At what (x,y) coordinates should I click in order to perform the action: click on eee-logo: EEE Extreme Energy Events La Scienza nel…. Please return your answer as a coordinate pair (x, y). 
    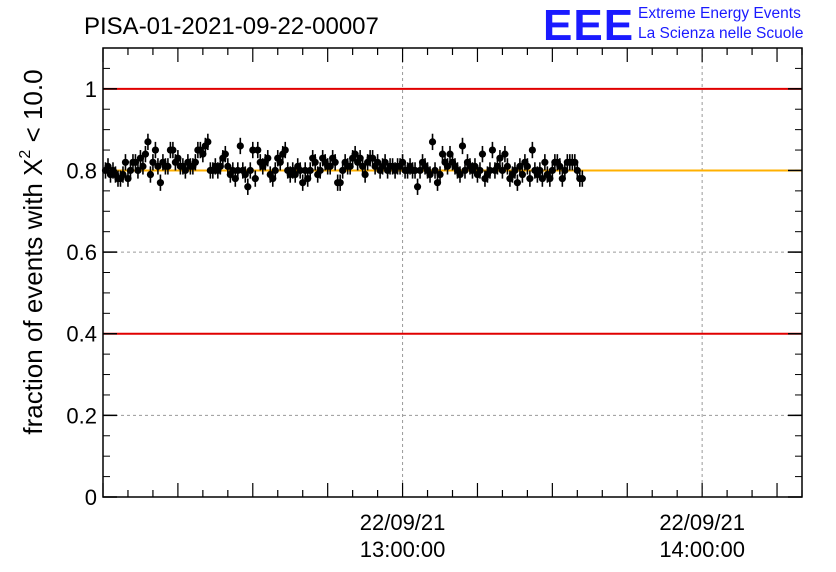
    Looking at the image, I should click on (673, 25).